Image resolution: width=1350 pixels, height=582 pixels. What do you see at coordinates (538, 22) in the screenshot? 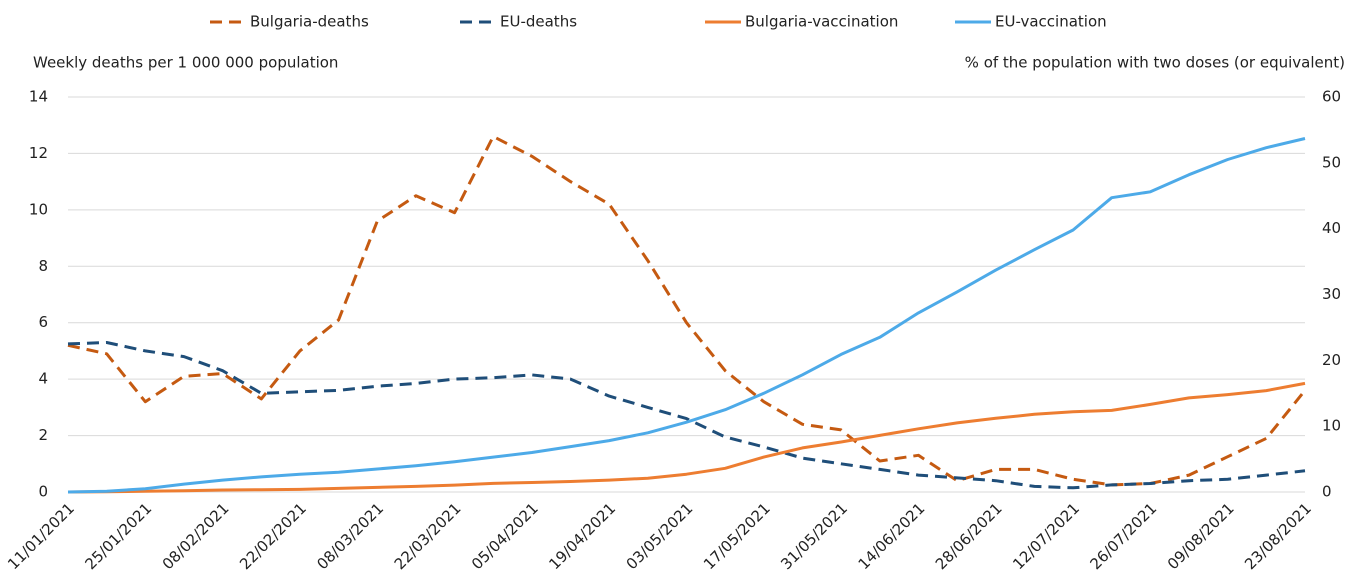
I see `legend-label: EU-deaths` at bounding box center [538, 22].